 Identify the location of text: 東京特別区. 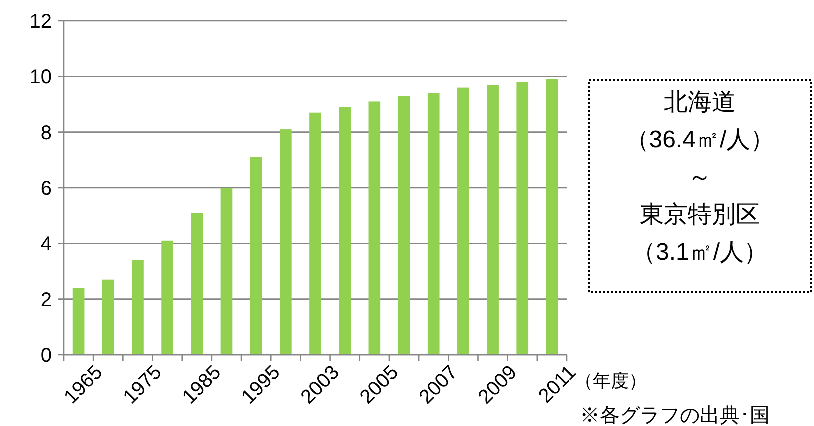
(700, 215).